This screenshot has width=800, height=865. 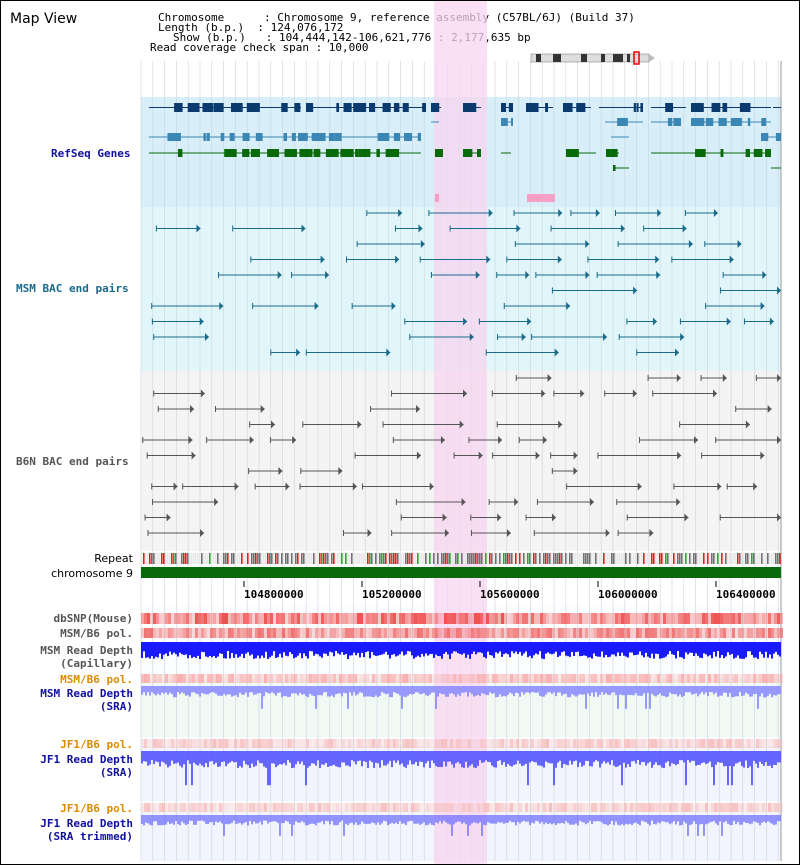 What do you see at coordinates (86, 823) in the screenshot?
I see `jf1-read-depth-trim-label-1: JF1 Read Depth` at bounding box center [86, 823].